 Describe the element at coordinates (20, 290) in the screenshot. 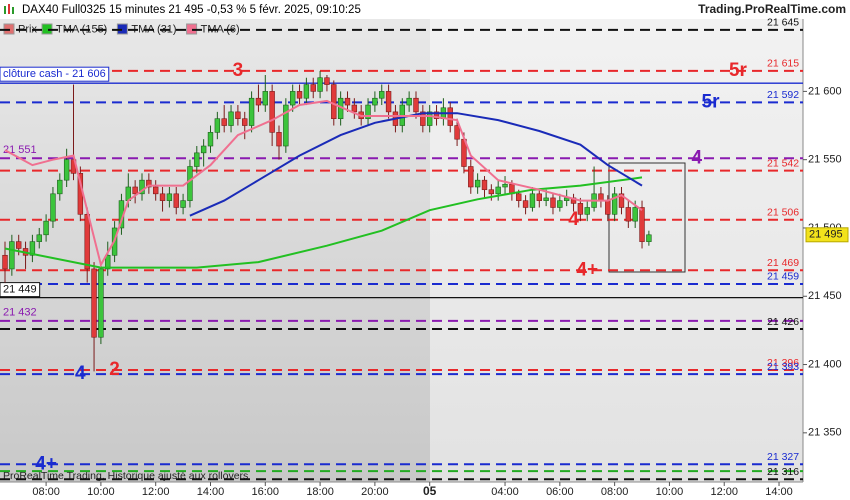

I see `level-label: 21 449` at that location.